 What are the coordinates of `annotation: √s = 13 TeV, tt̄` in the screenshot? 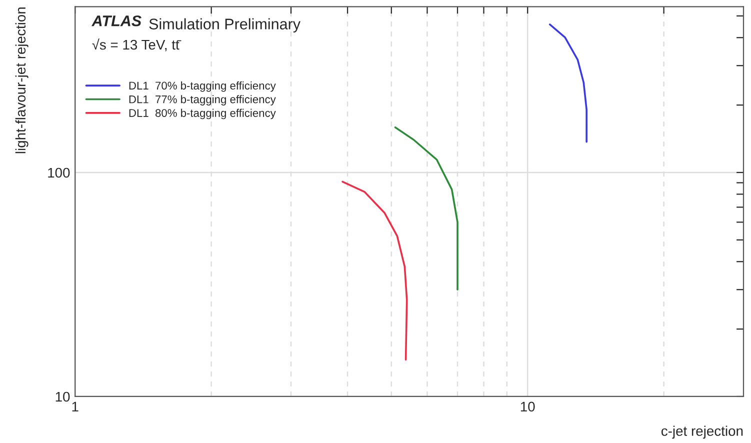 It's located at (137, 45).